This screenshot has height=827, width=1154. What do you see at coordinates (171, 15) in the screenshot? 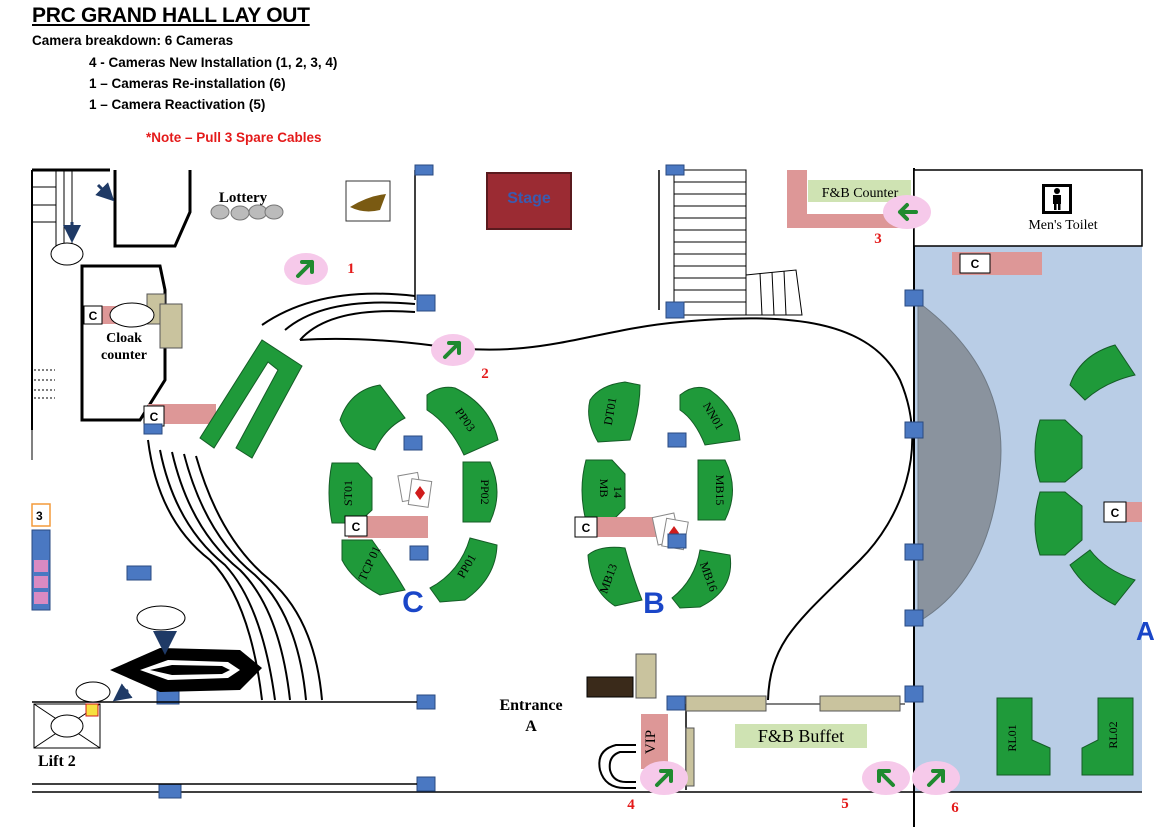
I see `page-title: PRC GRAND HALL LAY OUT` at bounding box center [171, 15].